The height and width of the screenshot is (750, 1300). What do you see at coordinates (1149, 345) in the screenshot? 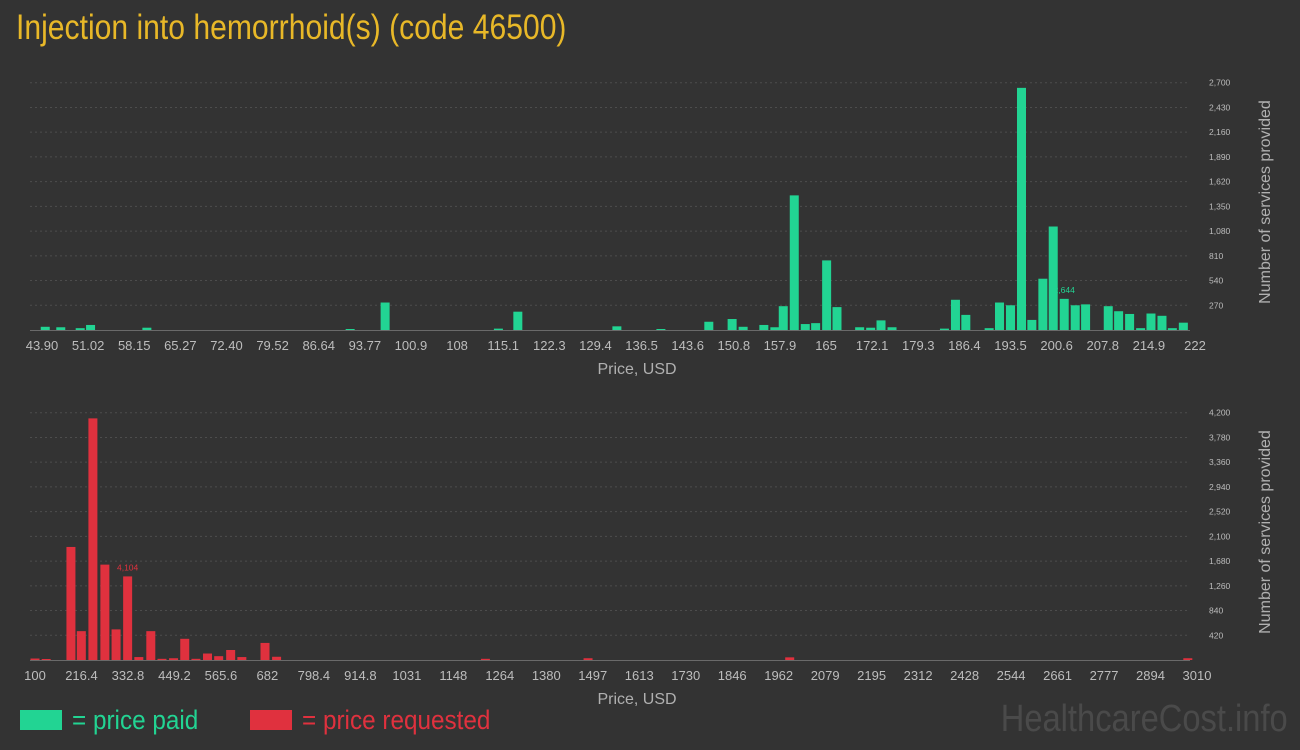
I see `chart1-x-tick-label: 214.9` at bounding box center [1149, 345].